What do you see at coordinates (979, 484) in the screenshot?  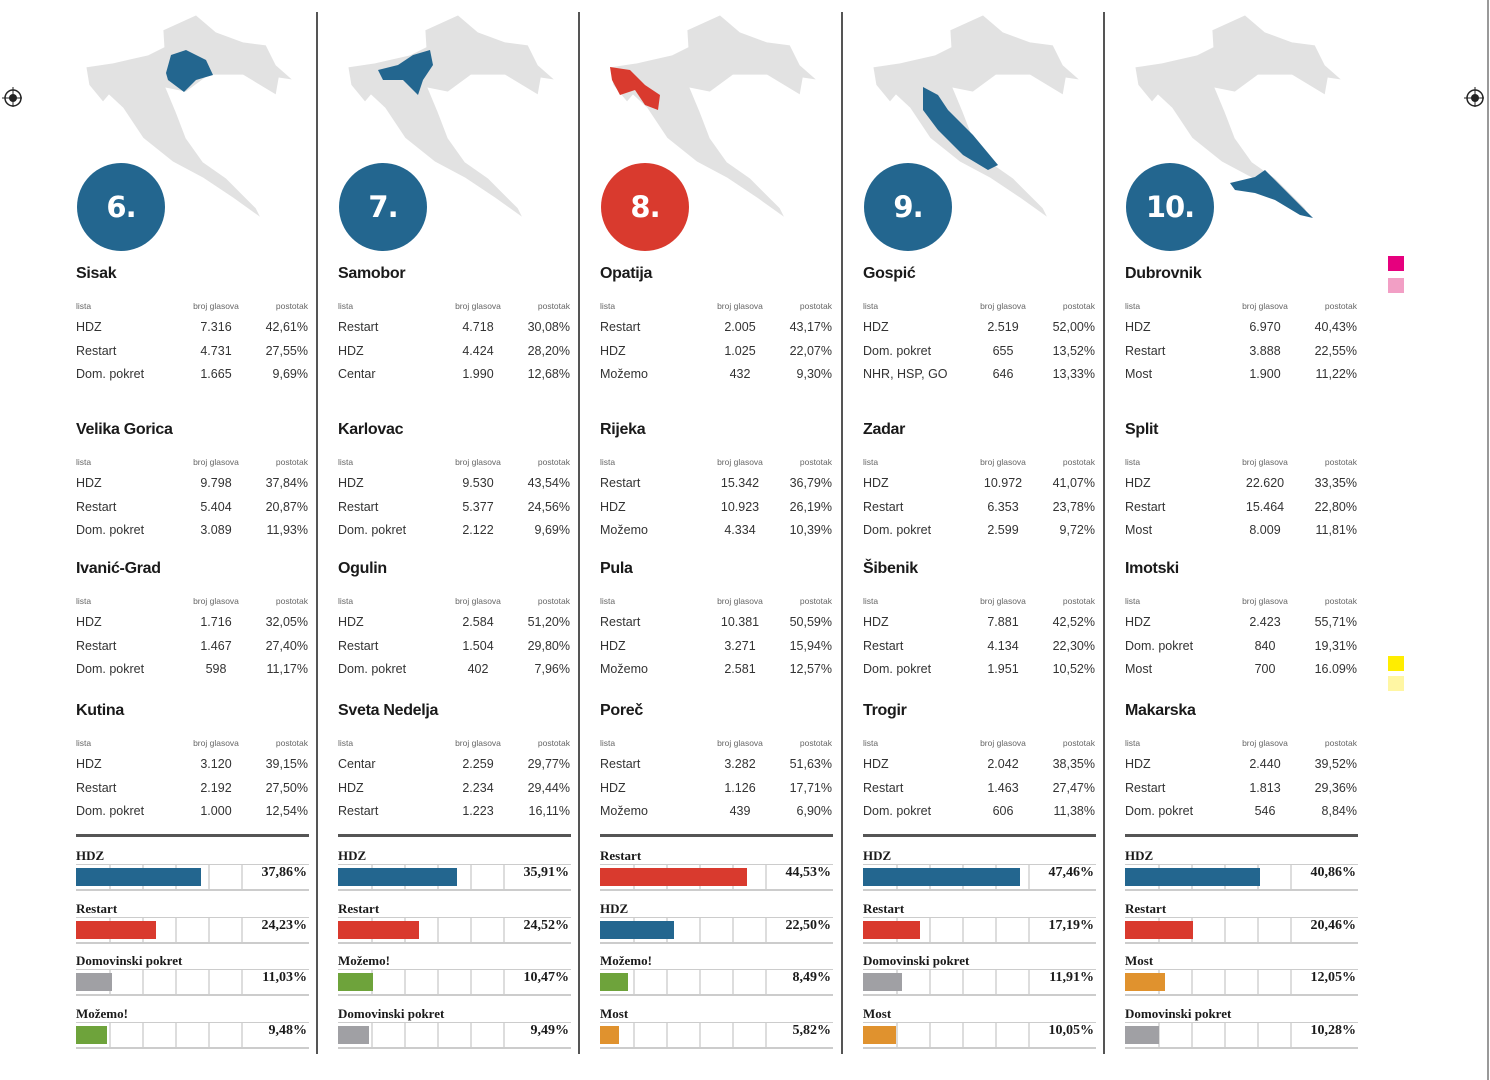 I see `table-row: HDZ 10.972 41,07%` at bounding box center [979, 484].